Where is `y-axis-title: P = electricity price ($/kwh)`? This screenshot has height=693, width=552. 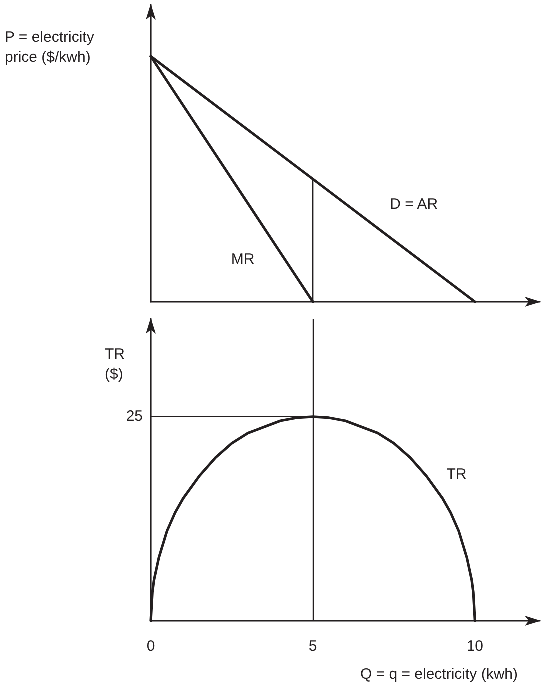 y-axis-title: P = electricity price ($/kwh) is located at coordinates (50, 48).